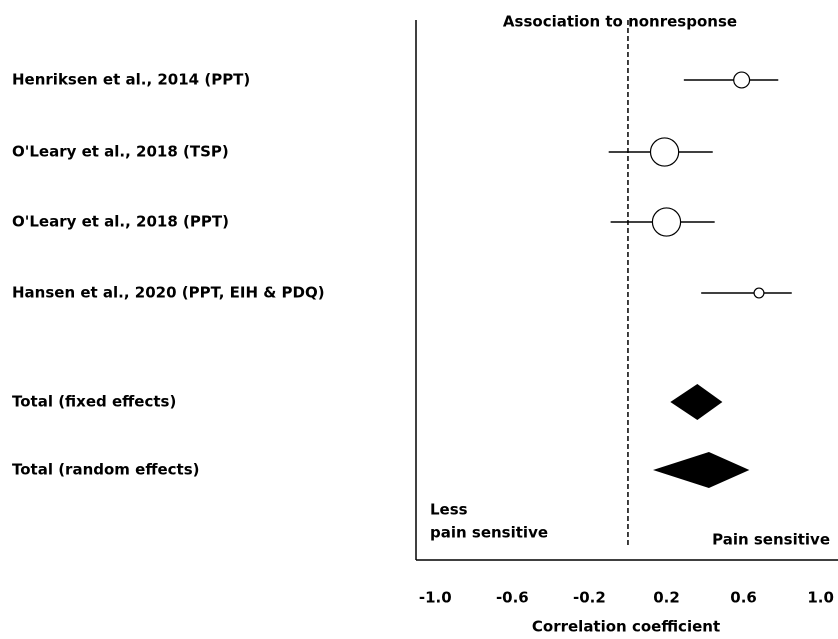 This screenshot has height=639, width=838. Describe the element at coordinates (449, 510) in the screenshot. I see `annotation: Less` at that location.